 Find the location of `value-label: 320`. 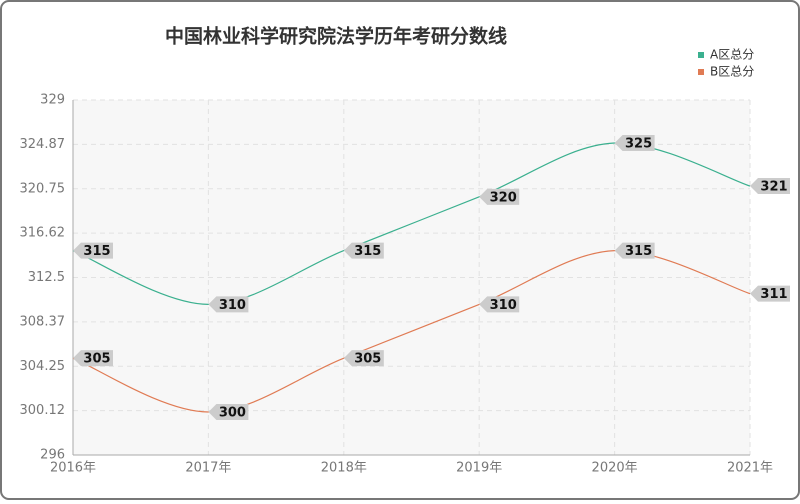

value-label: 320 is located at coordinates (503, 197).